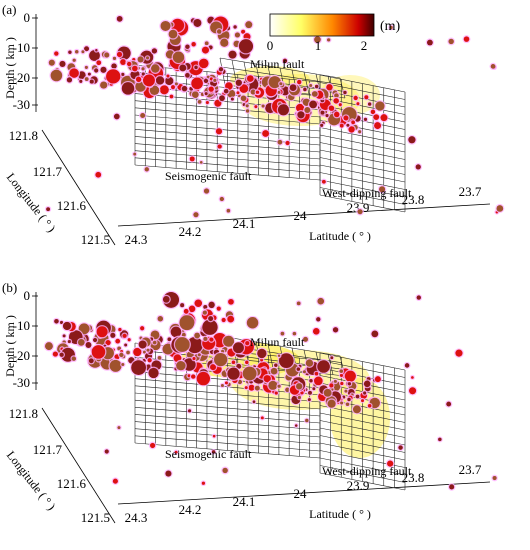 The image size is (530, 550). What do you see at coordinates (301, 493) in the screenshot?
I see `latitude-tick-label: 24` at bounding box center [301, 493].